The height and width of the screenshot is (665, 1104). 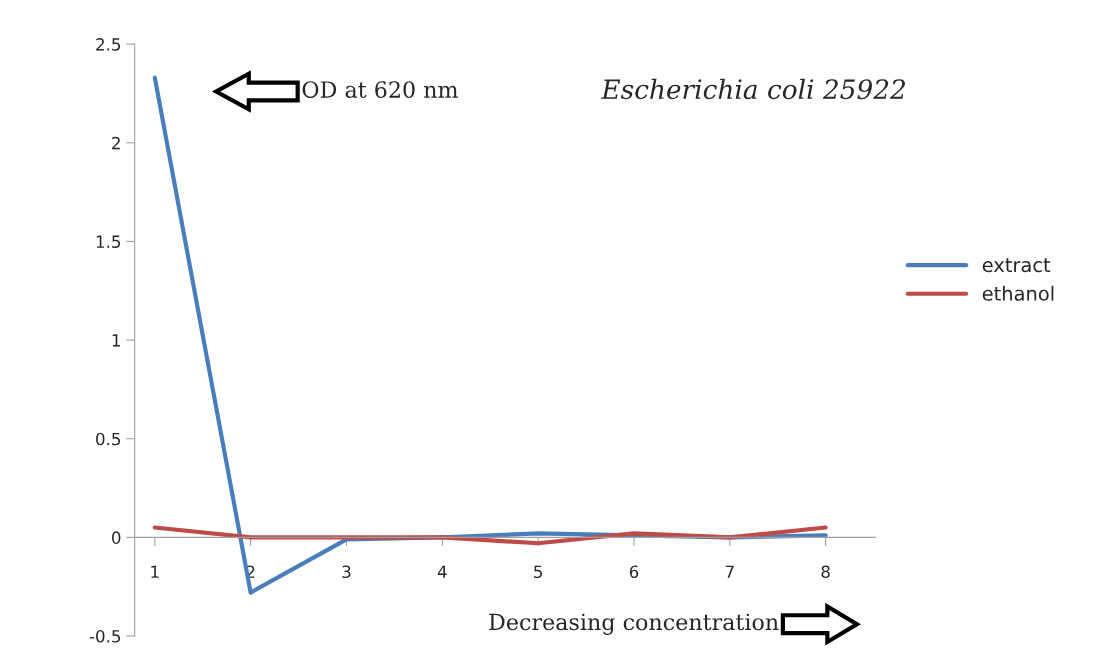 What do you see at coordinates (108, 439) in the screenshot?
I see `y-tick-label: 0.5` at bounding box center [108, 439].